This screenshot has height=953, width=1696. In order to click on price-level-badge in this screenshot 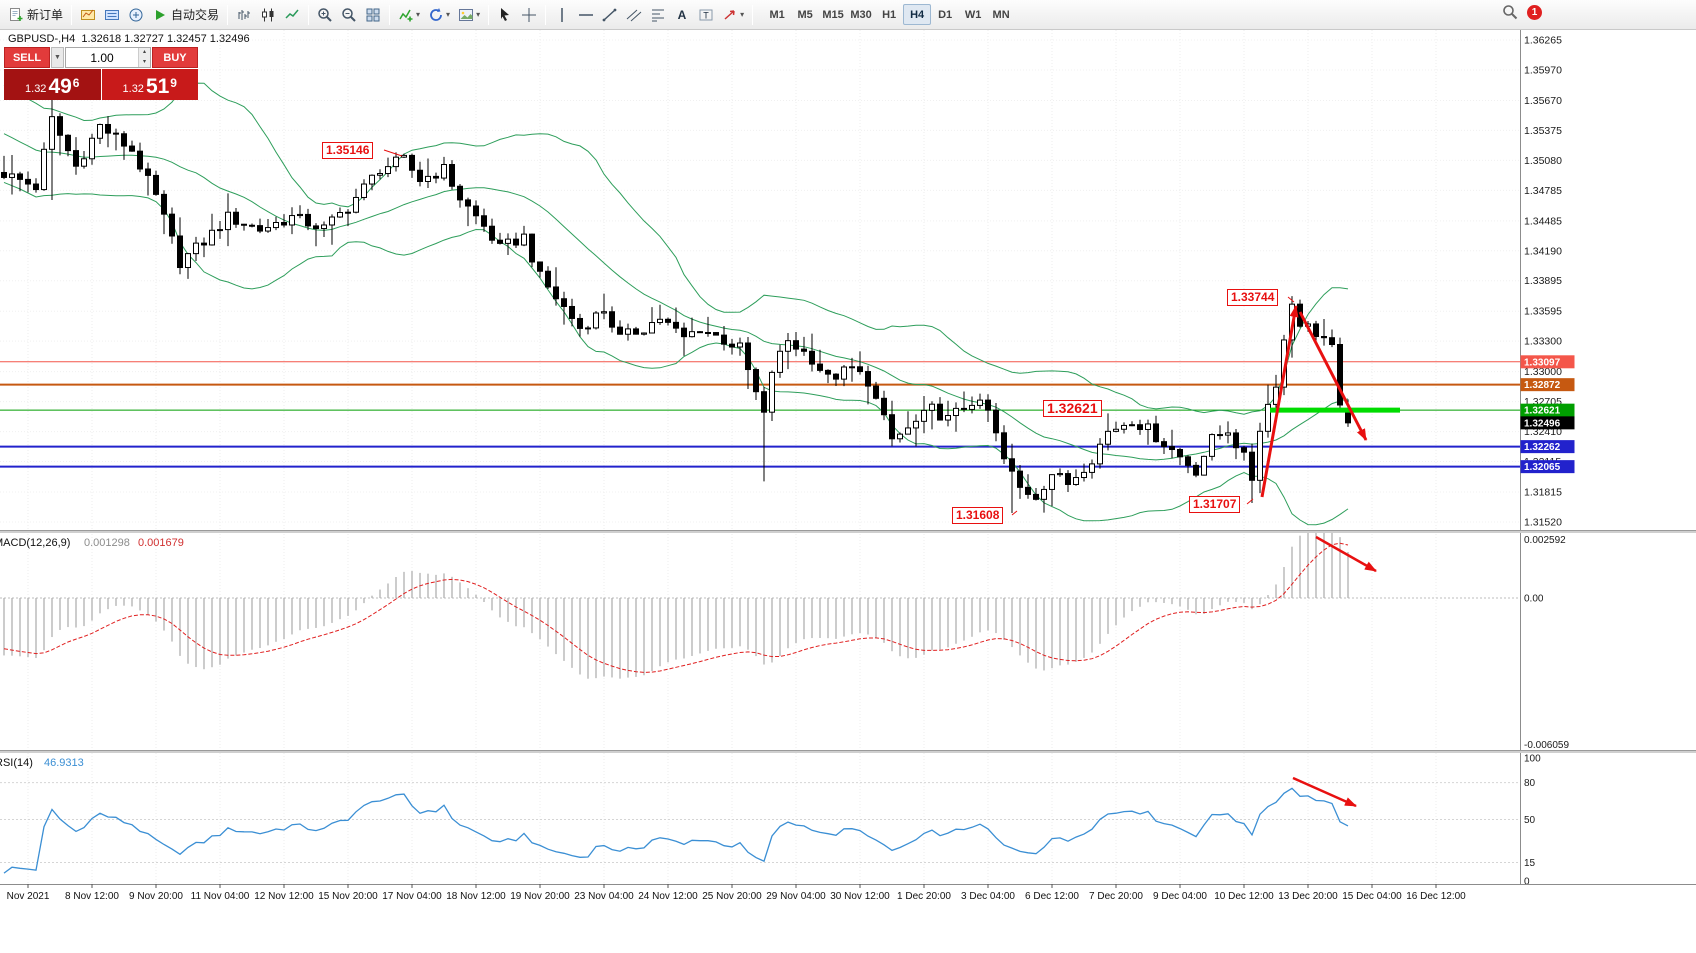, I will do `click(1547, 467)`.